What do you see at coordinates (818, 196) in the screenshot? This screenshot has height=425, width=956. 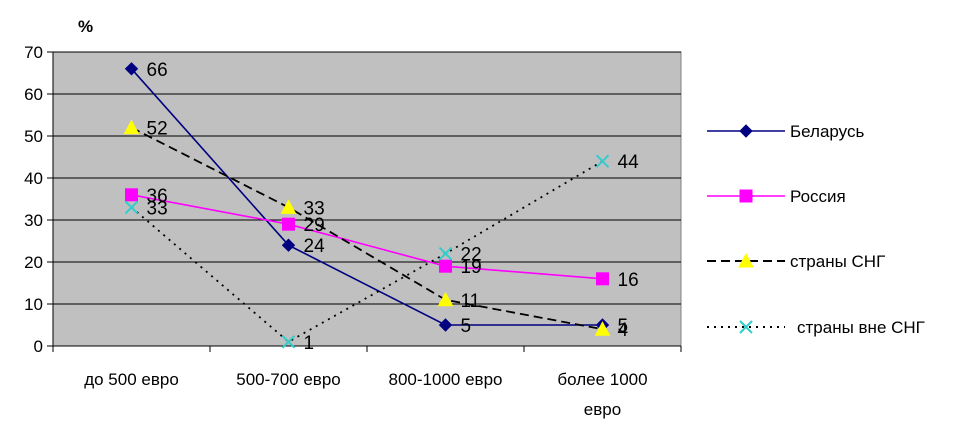 I see `legend-label: Россия` at bounding box center [818, 196].